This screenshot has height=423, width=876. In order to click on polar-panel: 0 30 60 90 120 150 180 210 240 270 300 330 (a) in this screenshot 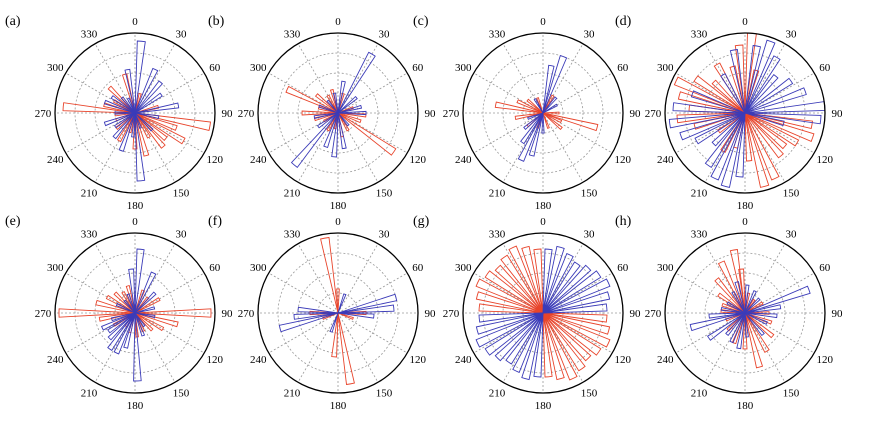, I will do `click(119, 113)`.